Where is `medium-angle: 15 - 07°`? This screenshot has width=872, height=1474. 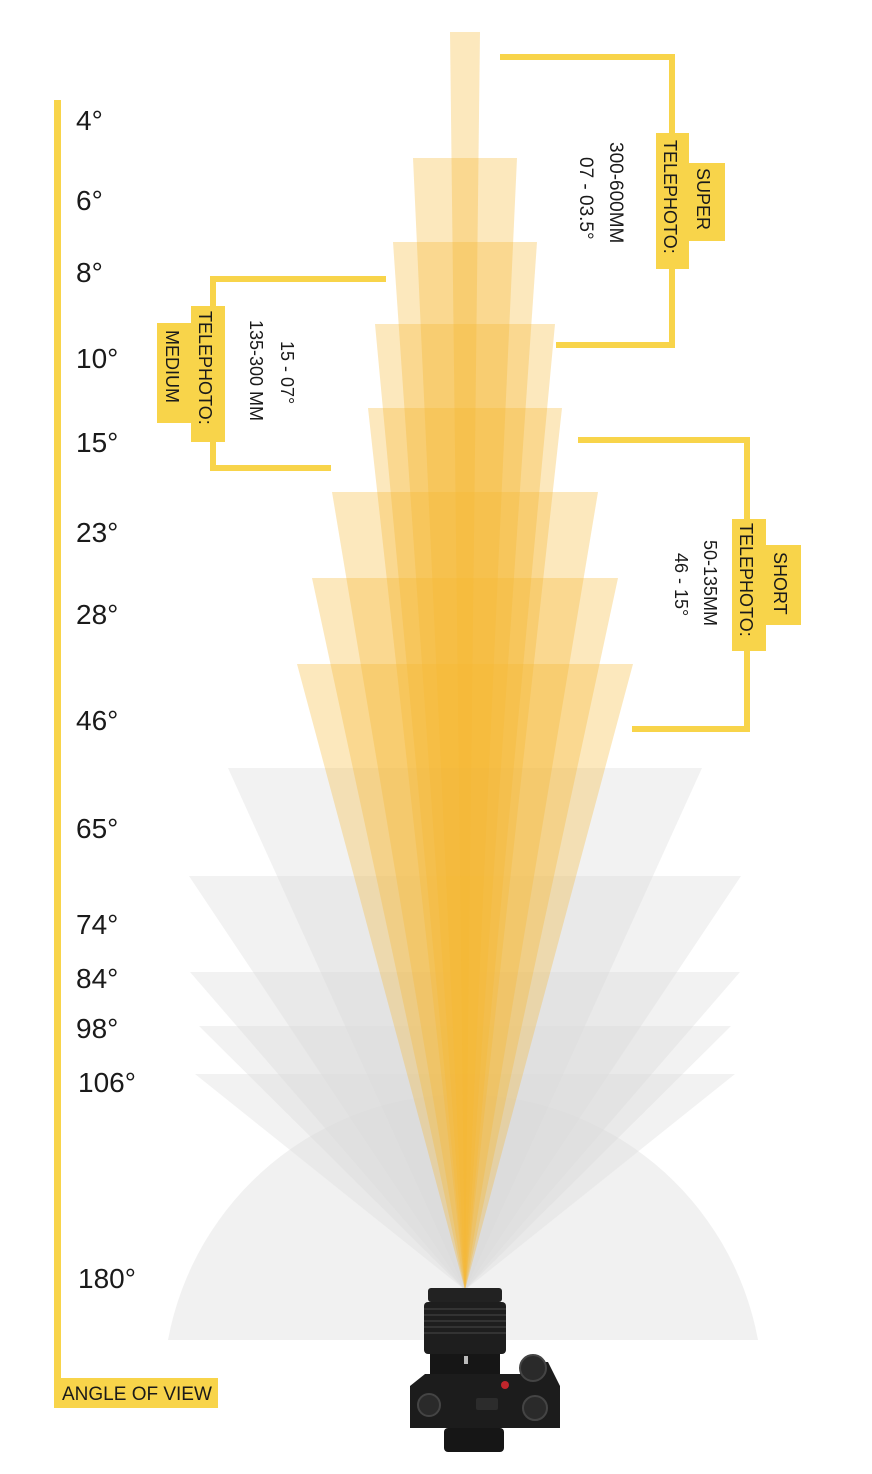 medium-angle: 15 - 07° is located at coordinates (287, 372).